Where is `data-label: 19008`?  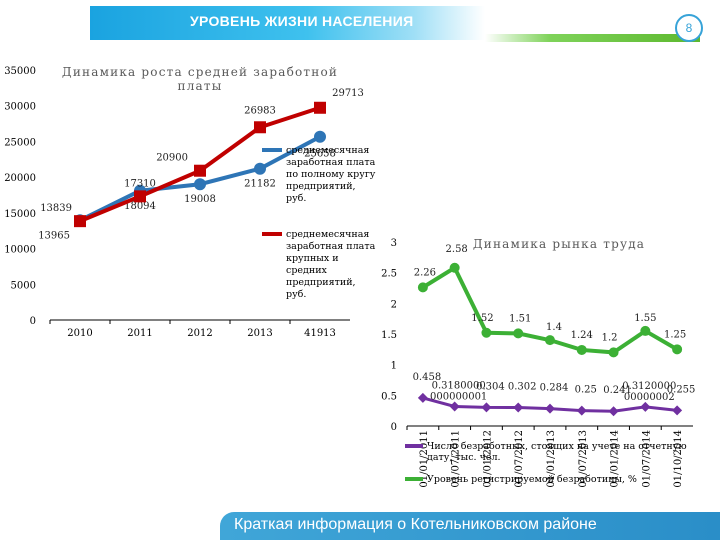
data-label: 19008 is located at coordinates (200, 199).